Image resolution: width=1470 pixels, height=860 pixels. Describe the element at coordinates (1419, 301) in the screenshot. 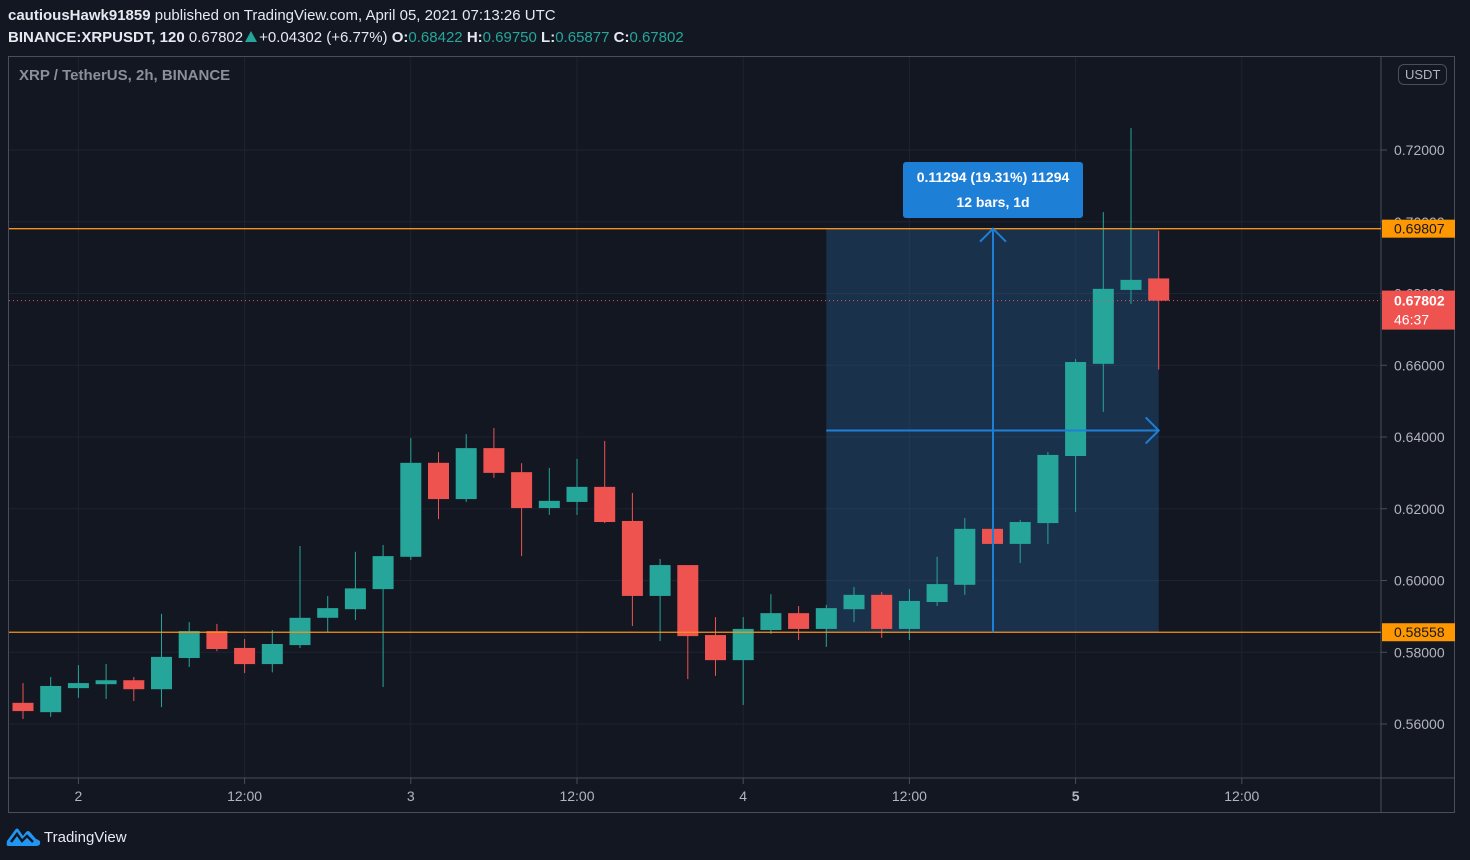

I see `last-price-value: 0.67802` at that location.